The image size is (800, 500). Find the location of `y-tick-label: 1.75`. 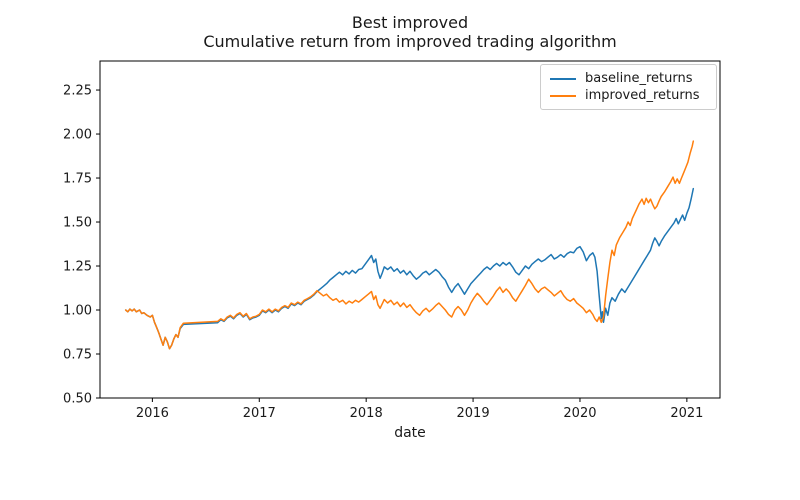

y-tick-label: 1.75 is located at coordinates (77, 179).